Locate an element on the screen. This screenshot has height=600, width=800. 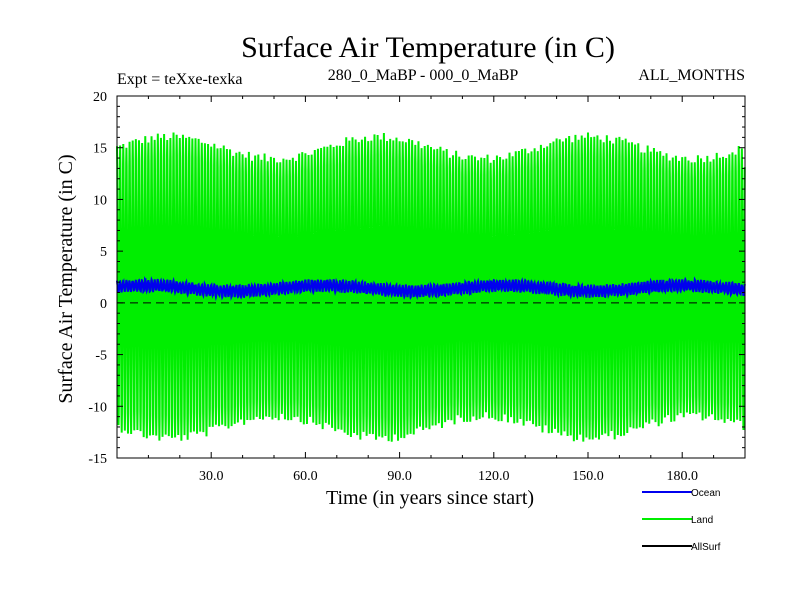
y-tick-label: -10 is located at coordinates (97, 407).